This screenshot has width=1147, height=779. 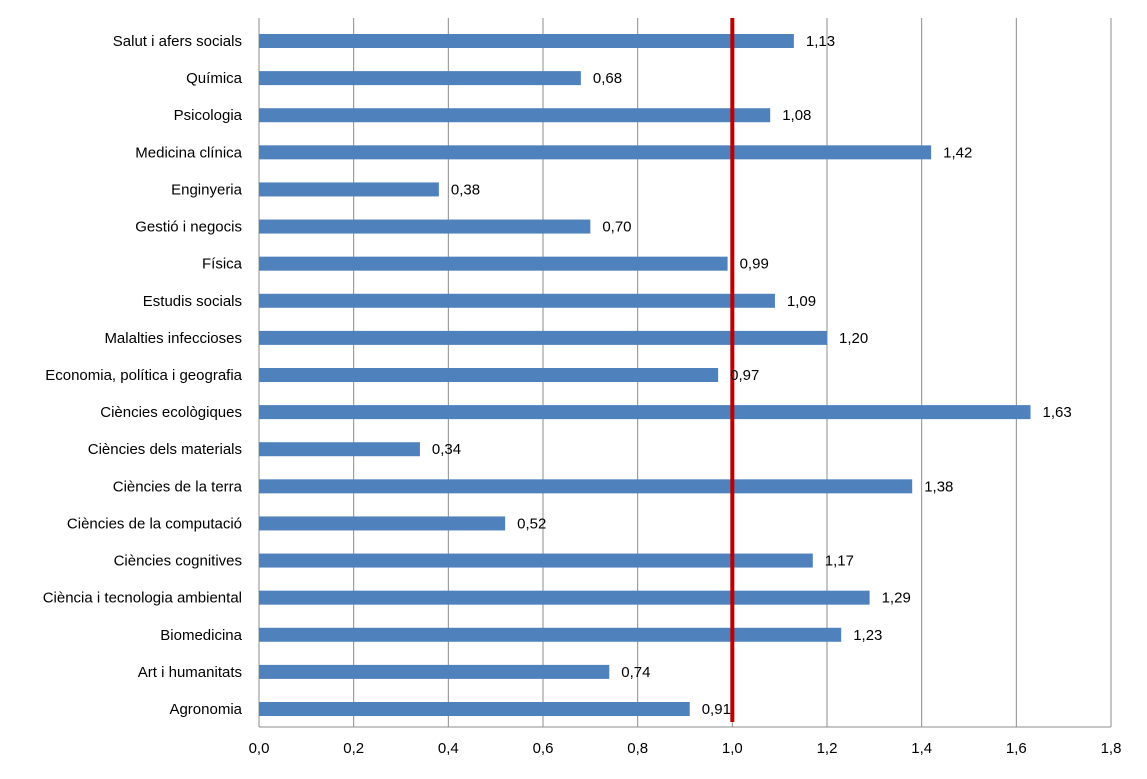 I want to click on x-axis-ticks: 0,0 0,2 0,4 0,6 0,8 1,0 1,2 1,4 1,6 1,8, so click(x=685, y=748).